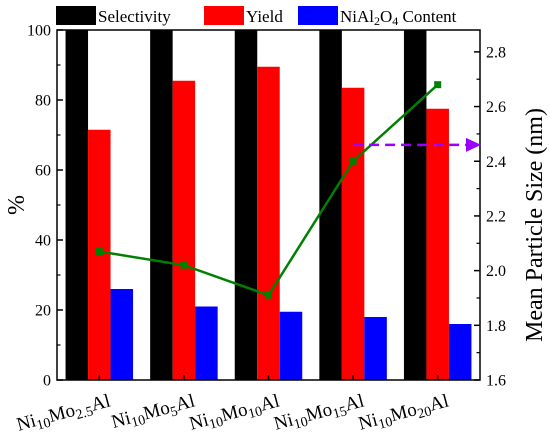  Describe the element at coordinates (404, 414) in the screenshot. I see `category-label-4: Ni10Mo20Al` at that location.